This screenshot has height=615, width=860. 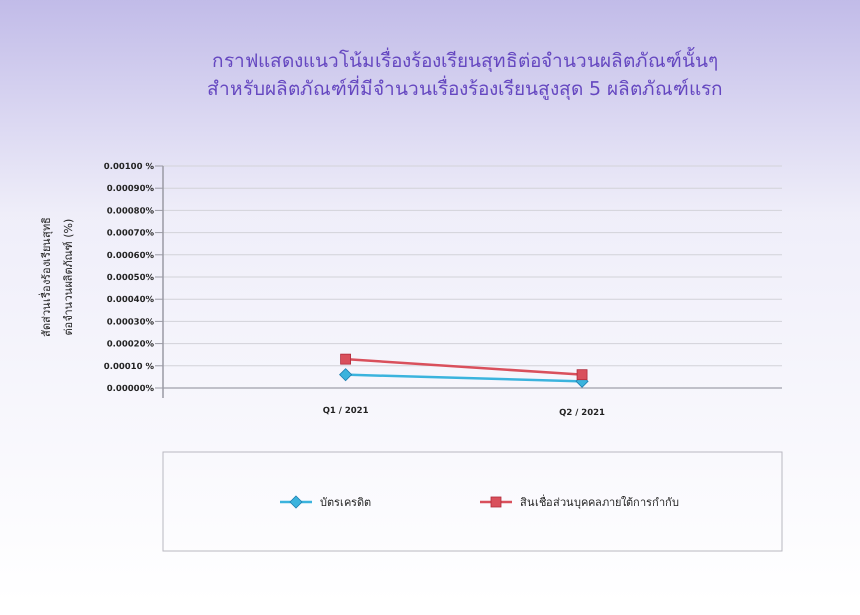 I want to click on x-tick-label: Q1 / 2021, so click(x=345, y=411).